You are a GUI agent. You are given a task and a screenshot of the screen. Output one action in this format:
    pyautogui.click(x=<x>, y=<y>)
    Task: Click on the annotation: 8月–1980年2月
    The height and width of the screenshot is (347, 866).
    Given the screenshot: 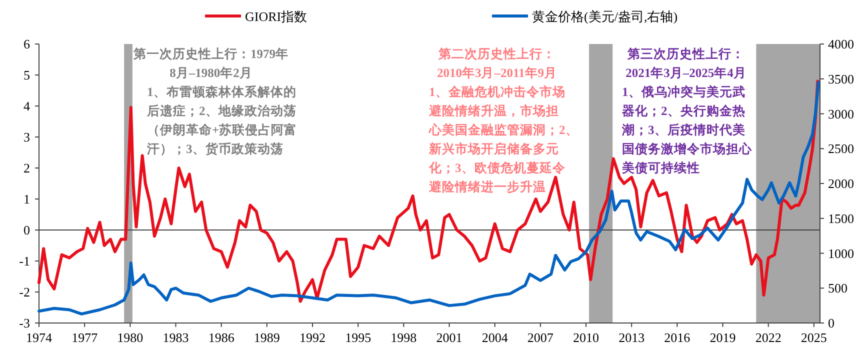 What is the action you would take?
    pyautogui.click(x=211, y=73)
    